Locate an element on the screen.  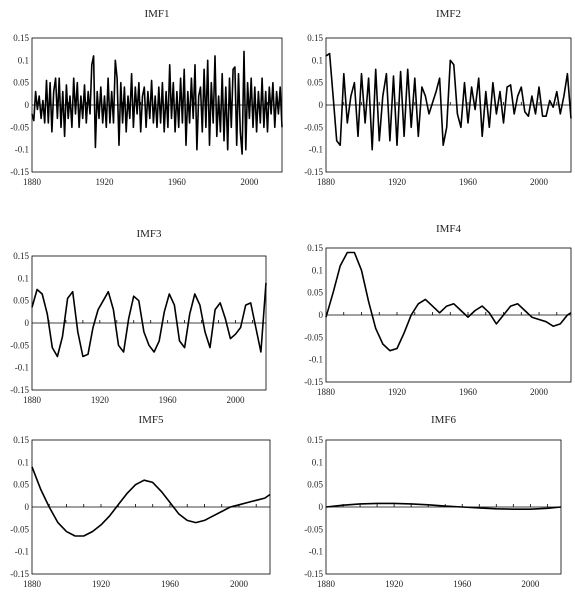
panel-title: IMF6 is located at coordinates (444, 420).